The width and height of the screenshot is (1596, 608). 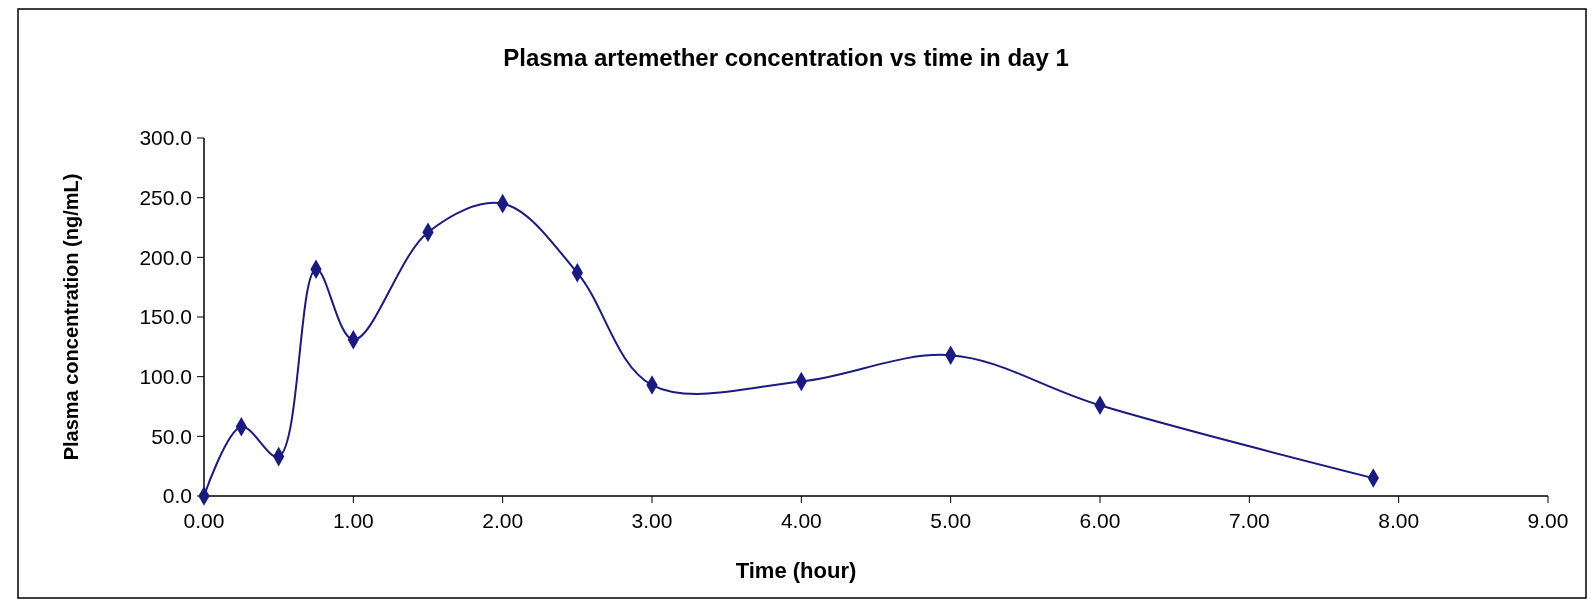 What do you see at coordinates (165, 377) in the screenshot?
I see `y-tick-label: 100.0` at bounding box center [165, 377].